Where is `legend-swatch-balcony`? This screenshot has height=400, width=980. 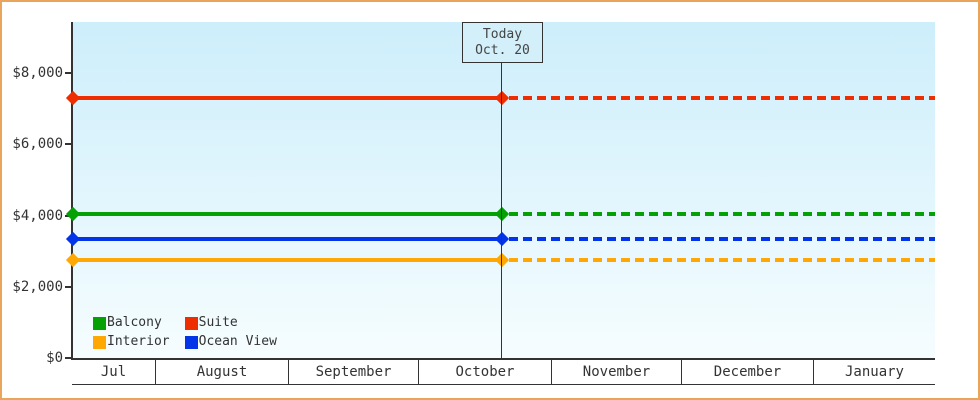
legend-swatch-balcony is located at coordinates (99, 323).